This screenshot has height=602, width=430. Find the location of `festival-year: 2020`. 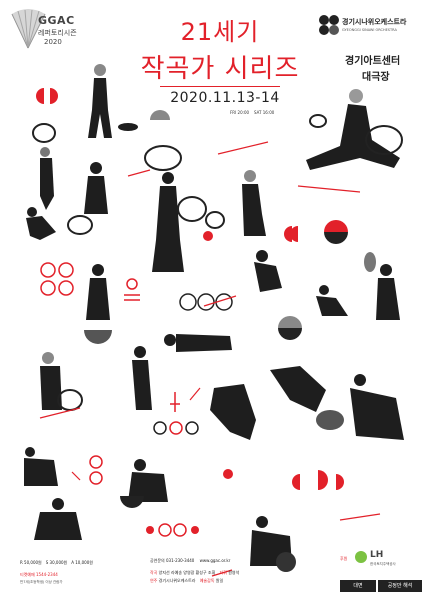

festival-year: 2020 is located at coordinates (53, 42).